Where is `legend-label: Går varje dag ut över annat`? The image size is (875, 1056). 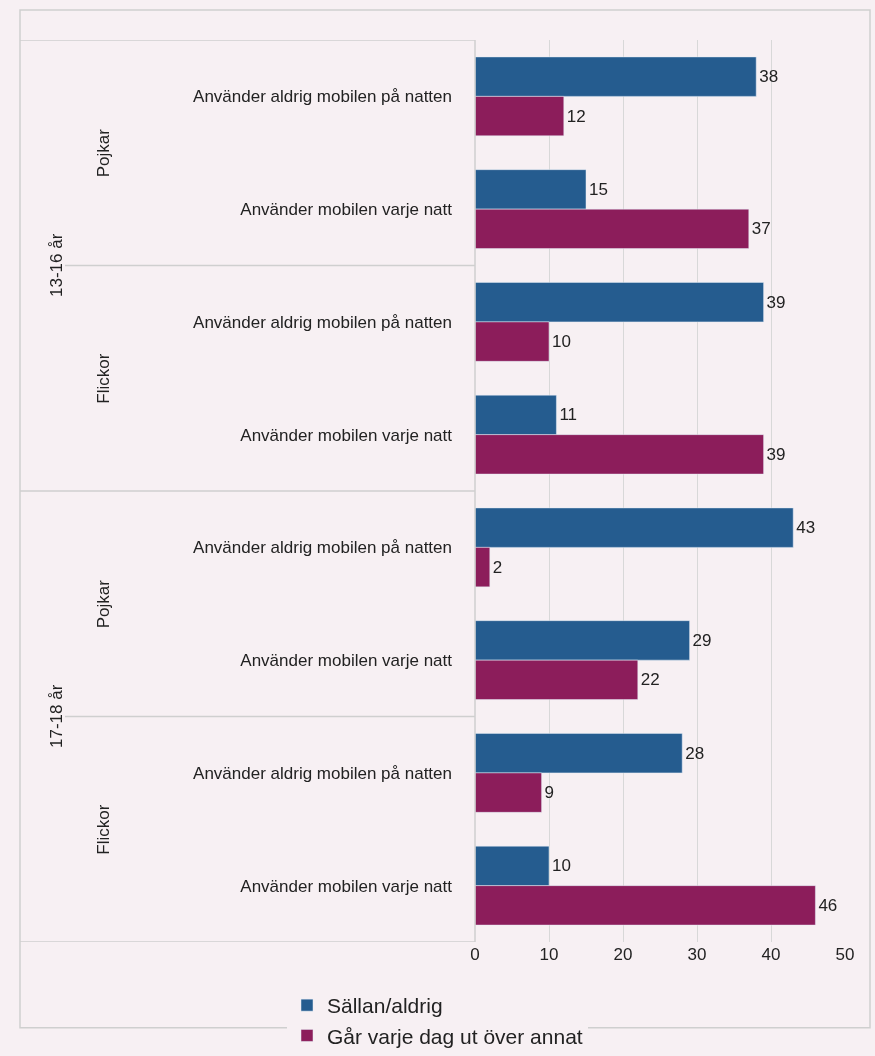 legend-label: Går varje dag ut över annat is located at coordinates (455, 1036).